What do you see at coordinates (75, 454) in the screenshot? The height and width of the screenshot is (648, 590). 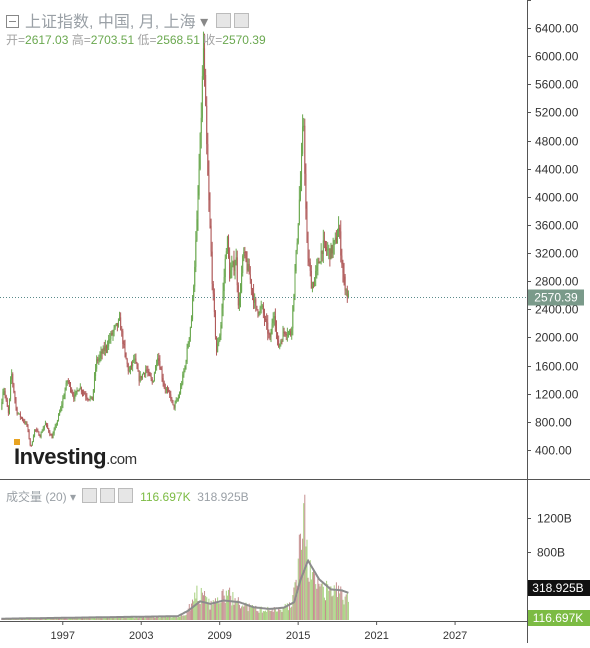 I see `investing-logo: Investing.com` at bounding box center [75, 454].